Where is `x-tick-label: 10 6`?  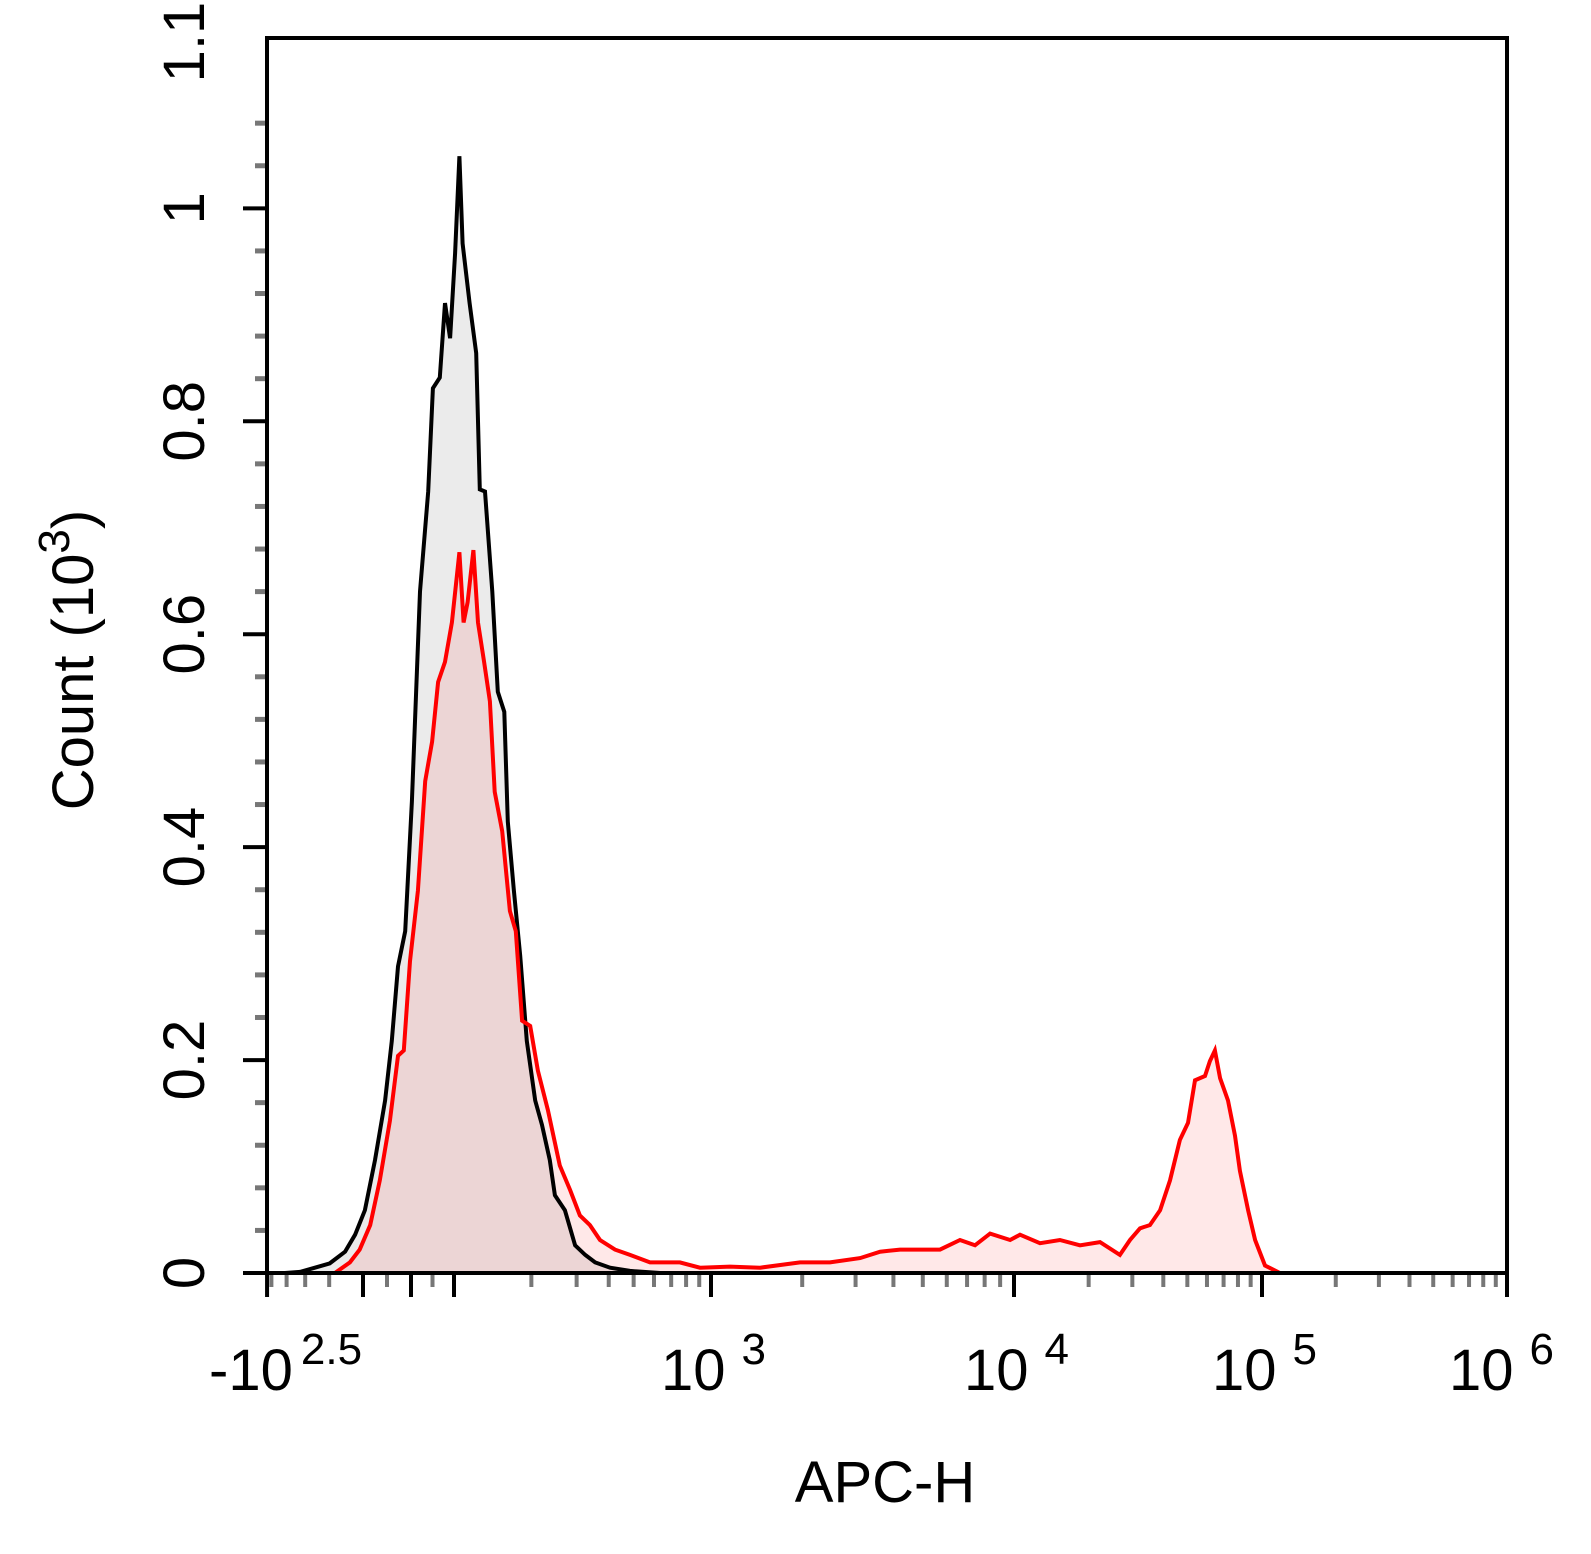 x-tick-label: 10 6 is located at coordinates (1501, 1364).